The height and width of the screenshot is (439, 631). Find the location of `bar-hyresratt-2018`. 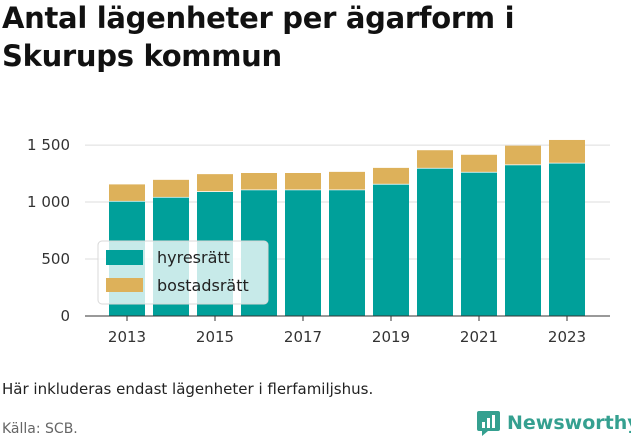

bar-hyresratt-2018 is located at coordinates (347, 252).